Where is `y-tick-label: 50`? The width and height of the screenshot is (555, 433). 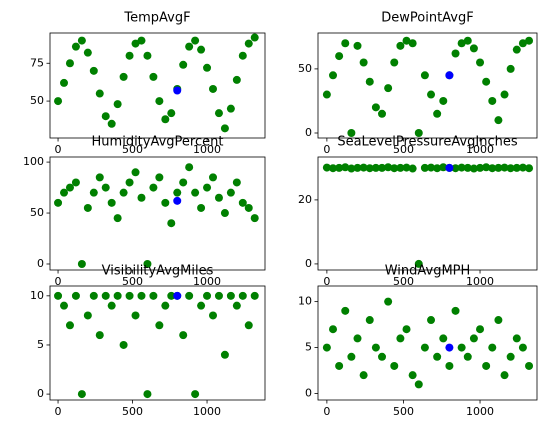 y-tick-label: 50 is located at coordinates (37, 100).